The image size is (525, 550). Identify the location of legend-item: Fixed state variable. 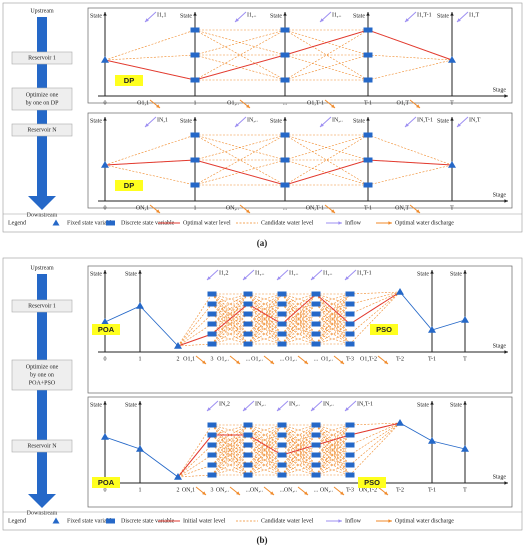
(90, 521).